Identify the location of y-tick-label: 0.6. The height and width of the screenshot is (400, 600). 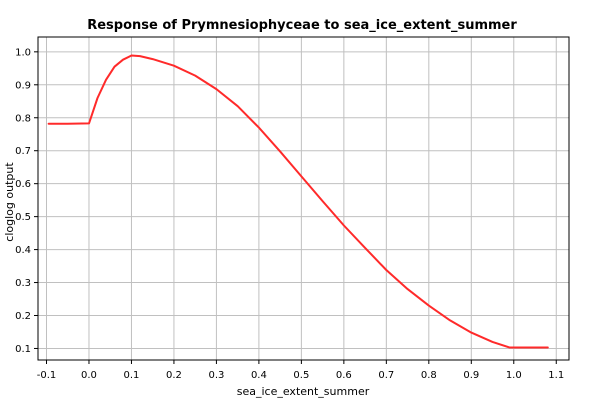
(23, 184).